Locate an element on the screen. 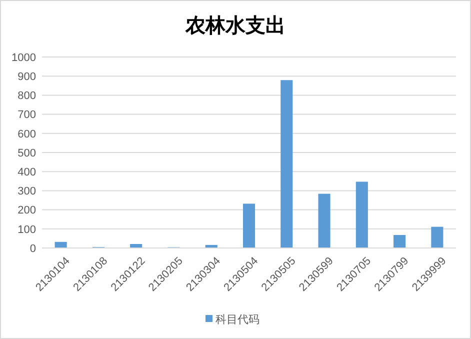  y-tick-label: 900 is located at coordinates (27, 76).